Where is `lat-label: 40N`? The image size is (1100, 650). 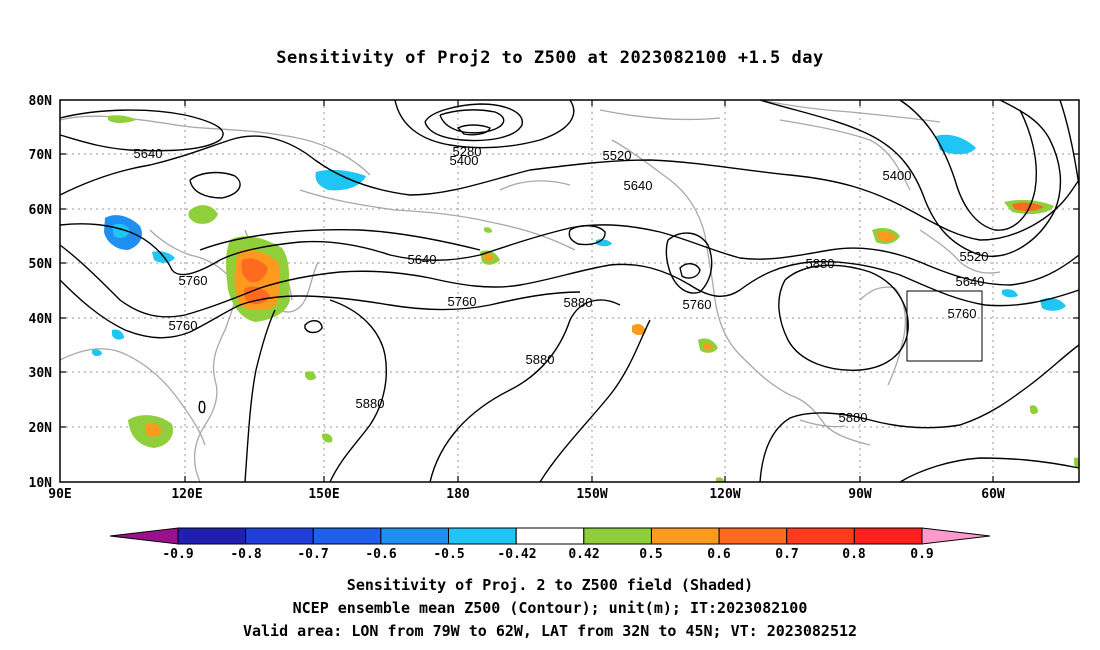 lat-label: 40N is located at coordinates (41, 319).